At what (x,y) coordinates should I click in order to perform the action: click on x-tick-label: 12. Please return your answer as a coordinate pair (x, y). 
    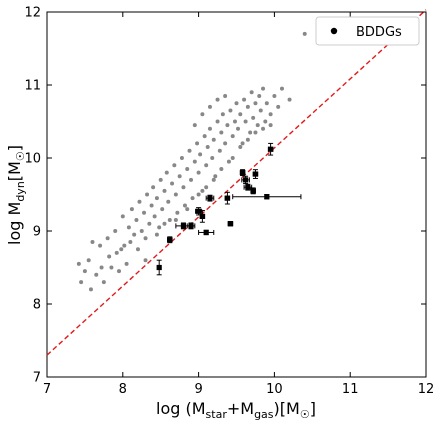
    Looking at the image, I should click on (426, 389).